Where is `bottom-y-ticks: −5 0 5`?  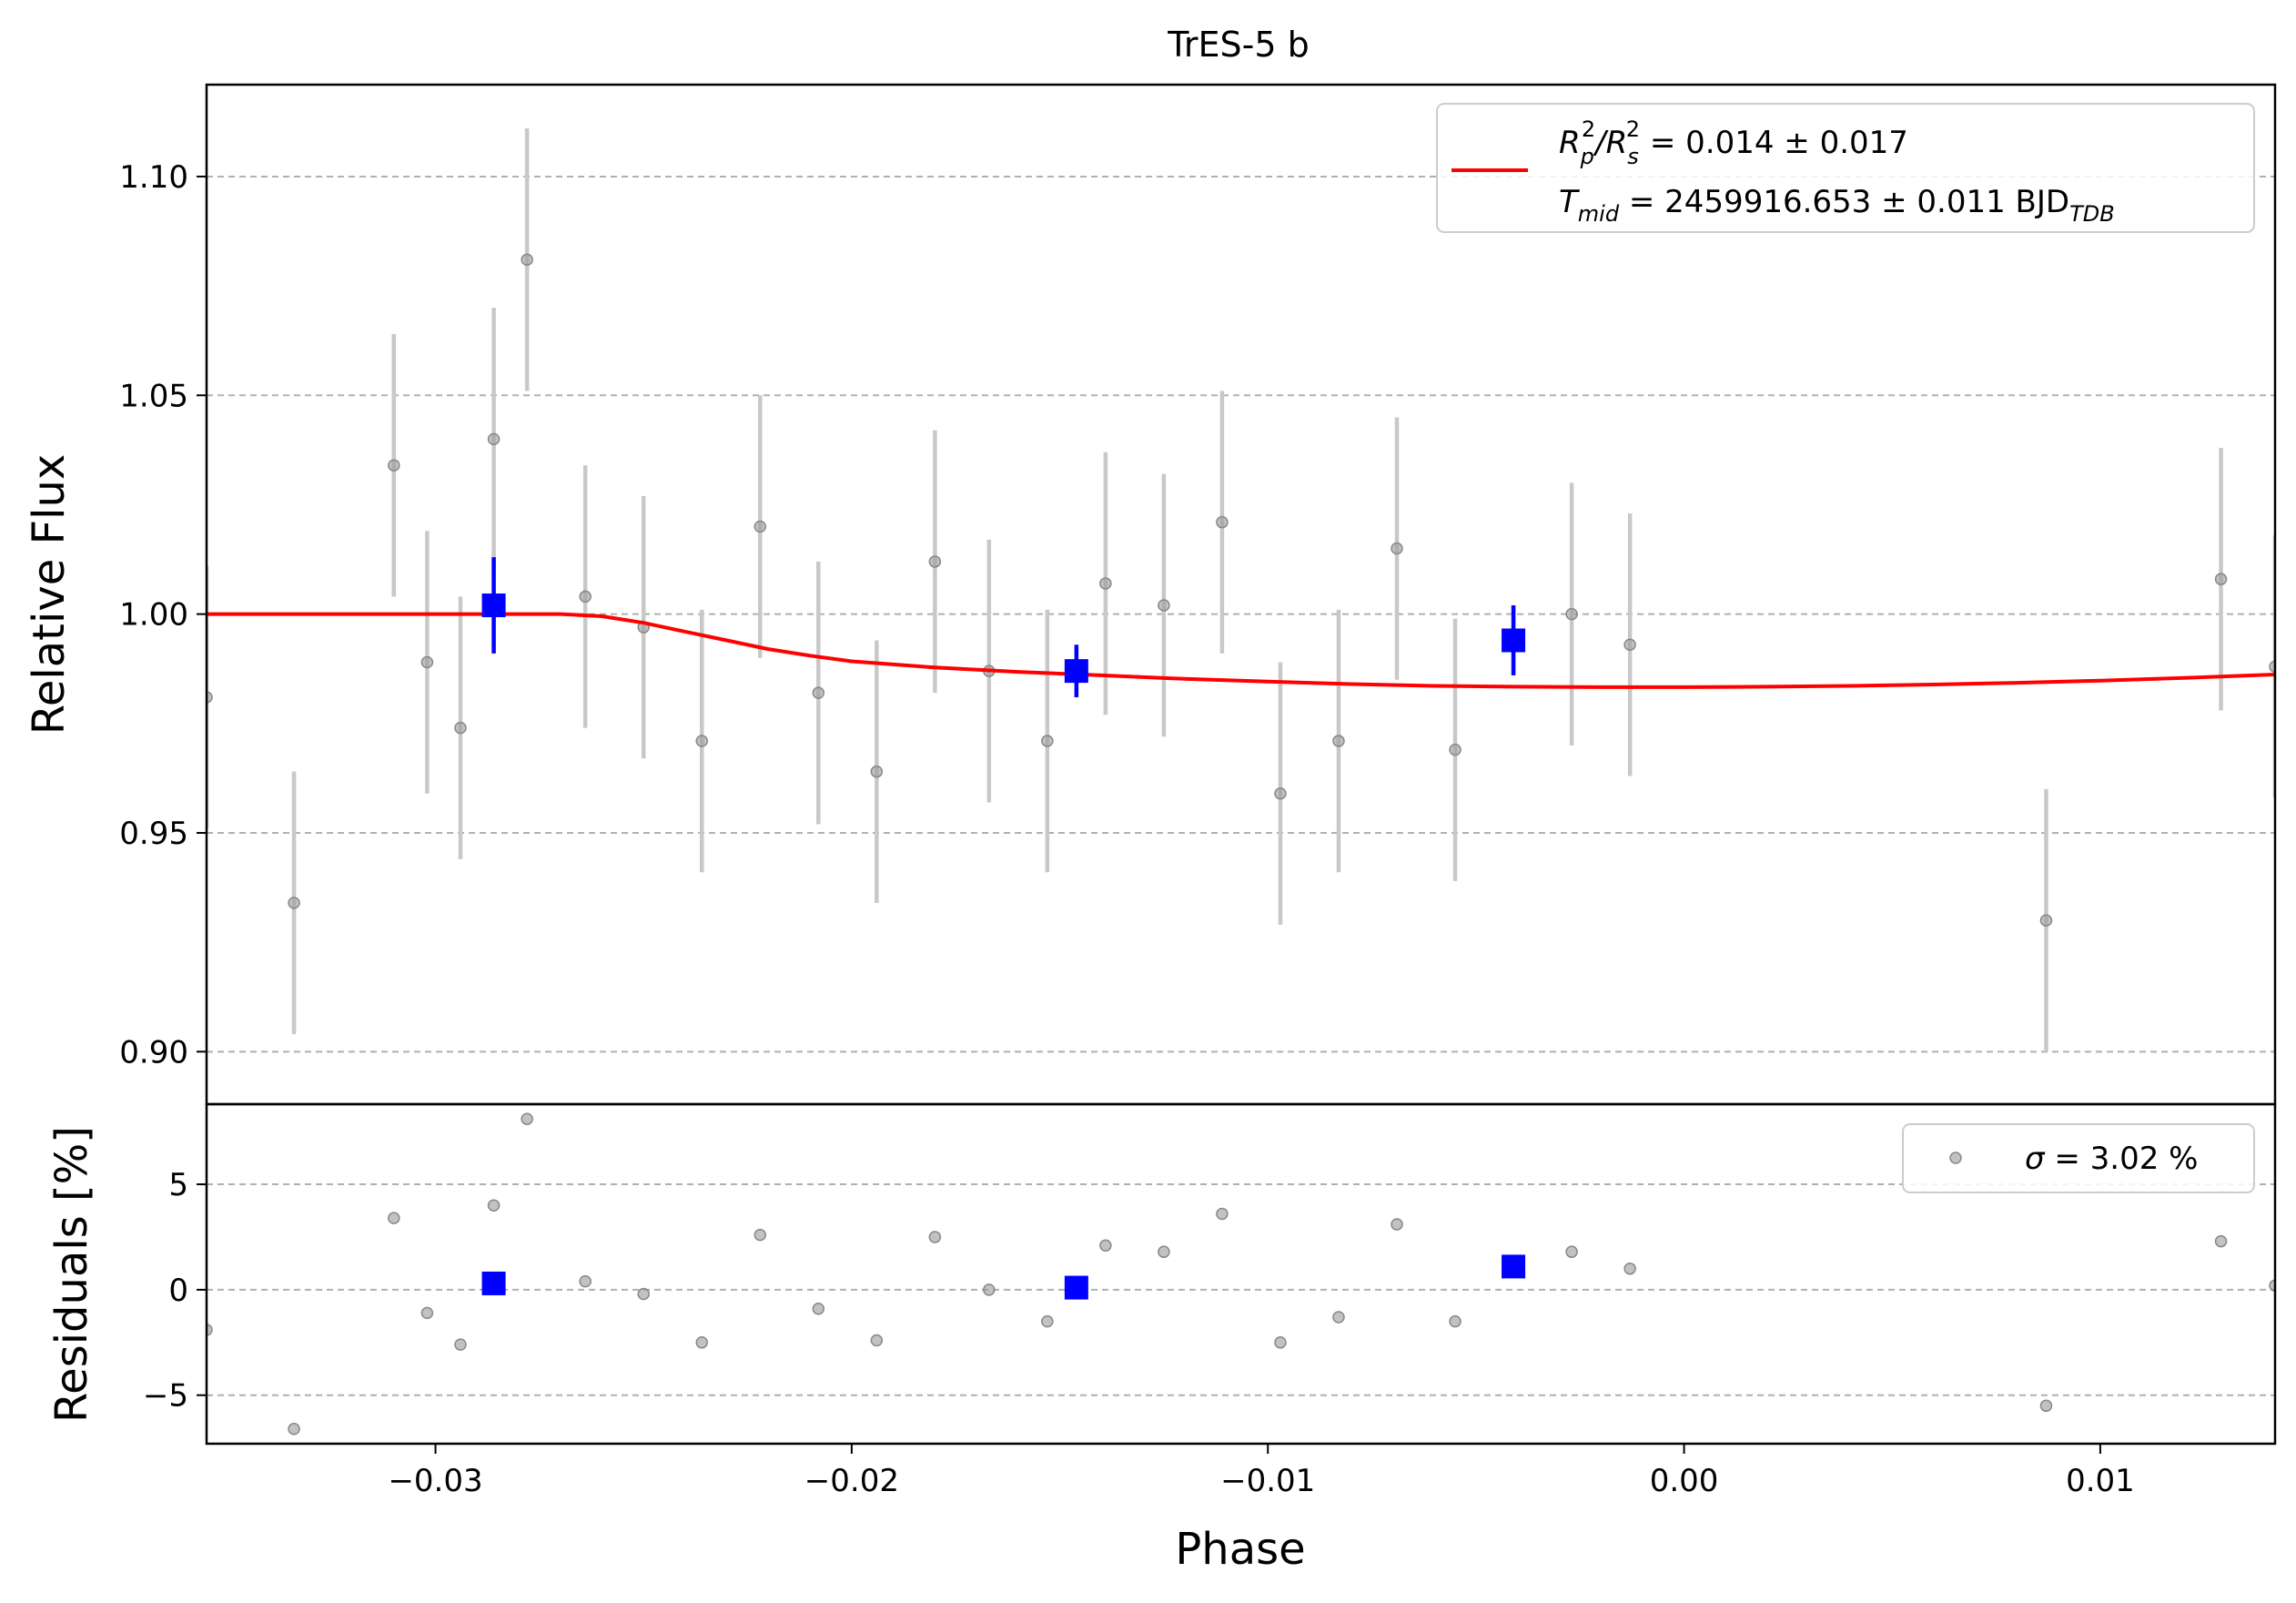 bottom-y-ticks: −5 0 5 is located at coordinates (175, 1291).